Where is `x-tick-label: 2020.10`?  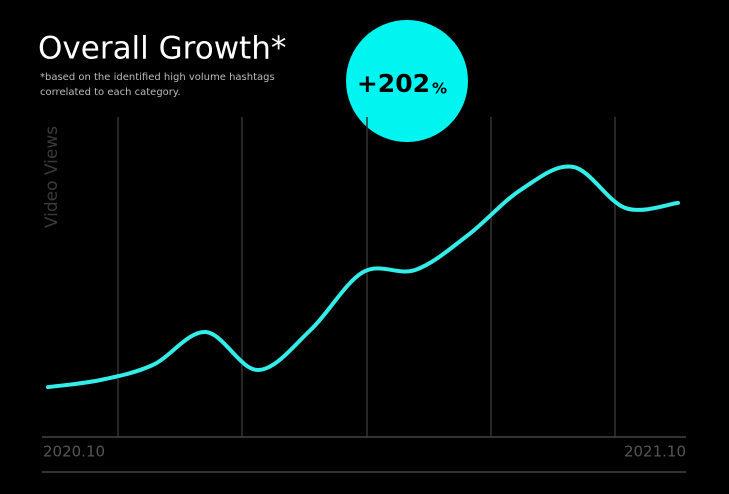
x-tick-label: 2020.10 is located at coordinates (74, 452).